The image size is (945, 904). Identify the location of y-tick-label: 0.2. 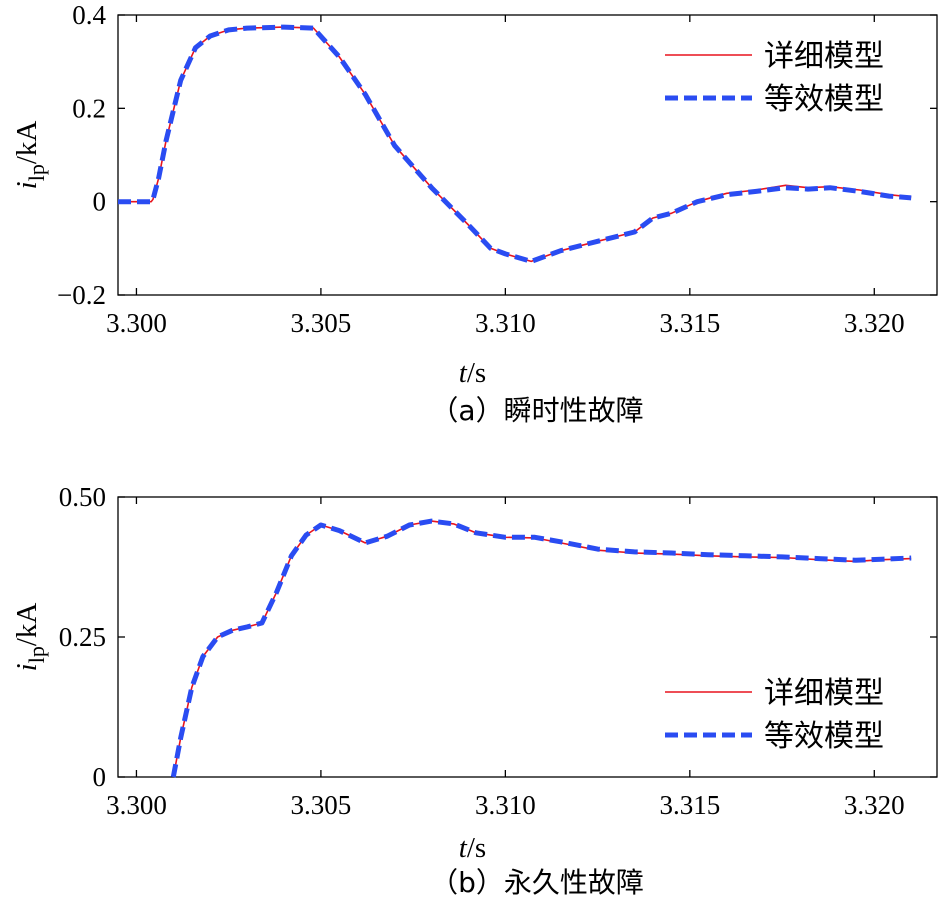
(89, 108).